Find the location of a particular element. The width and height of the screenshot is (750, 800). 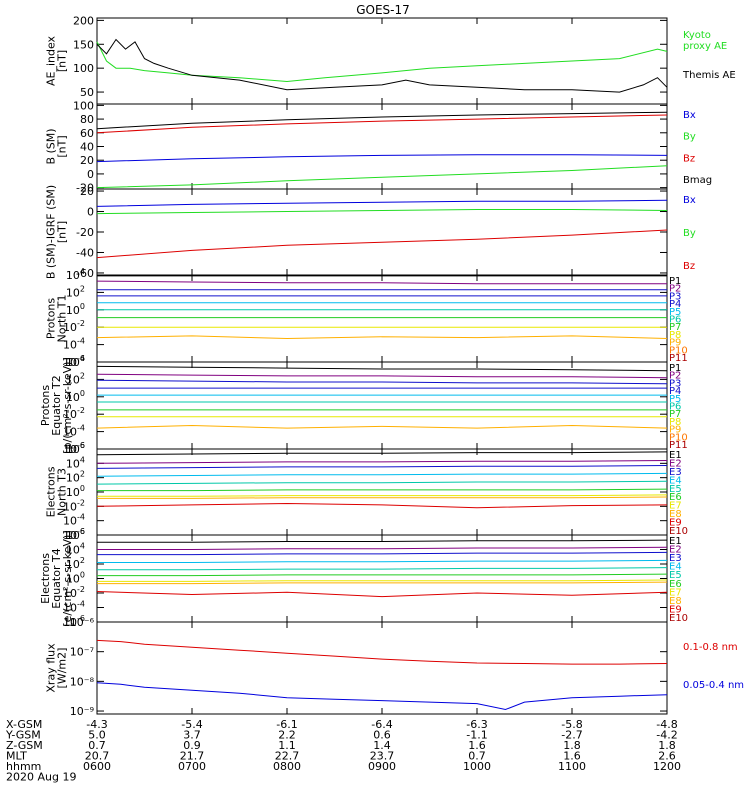

ephemeris-label: Y-GSM is located at coordinates (23, 735).